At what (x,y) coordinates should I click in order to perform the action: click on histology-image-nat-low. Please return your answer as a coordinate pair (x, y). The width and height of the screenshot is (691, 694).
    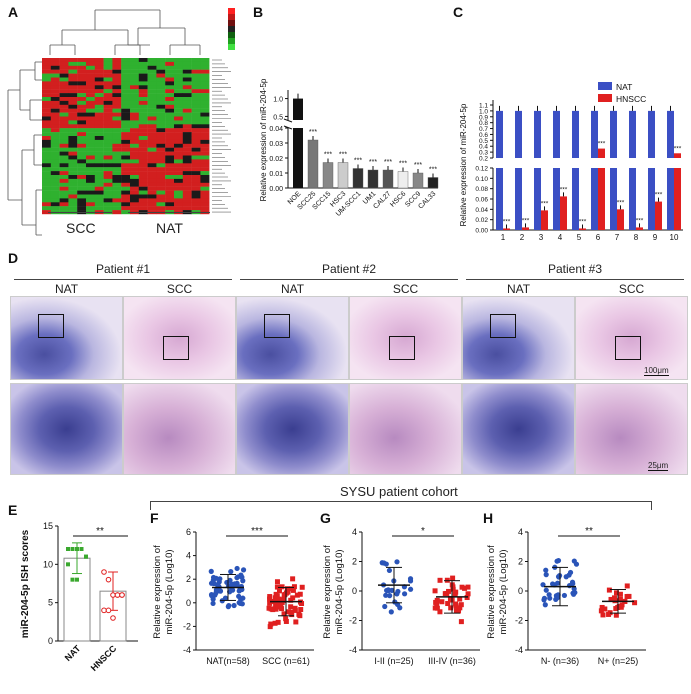
    Looking at the image, I should click on (66, 338).